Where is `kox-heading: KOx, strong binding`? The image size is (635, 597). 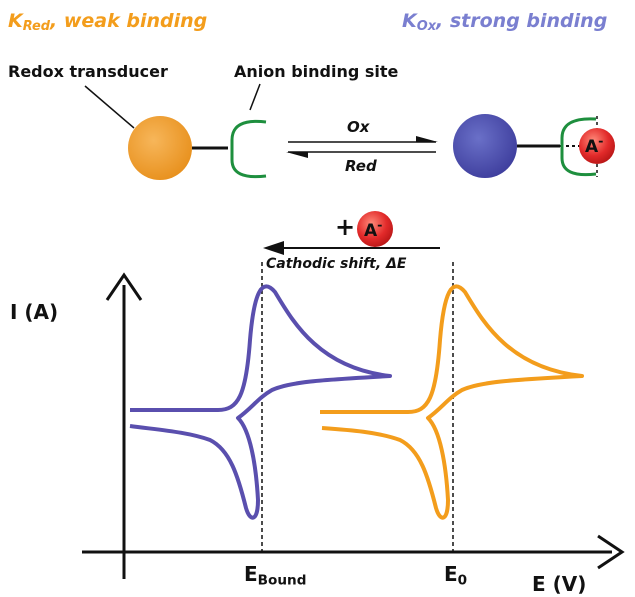
kox-heading: KOx, strong binding is located at coordinates (505, 22).